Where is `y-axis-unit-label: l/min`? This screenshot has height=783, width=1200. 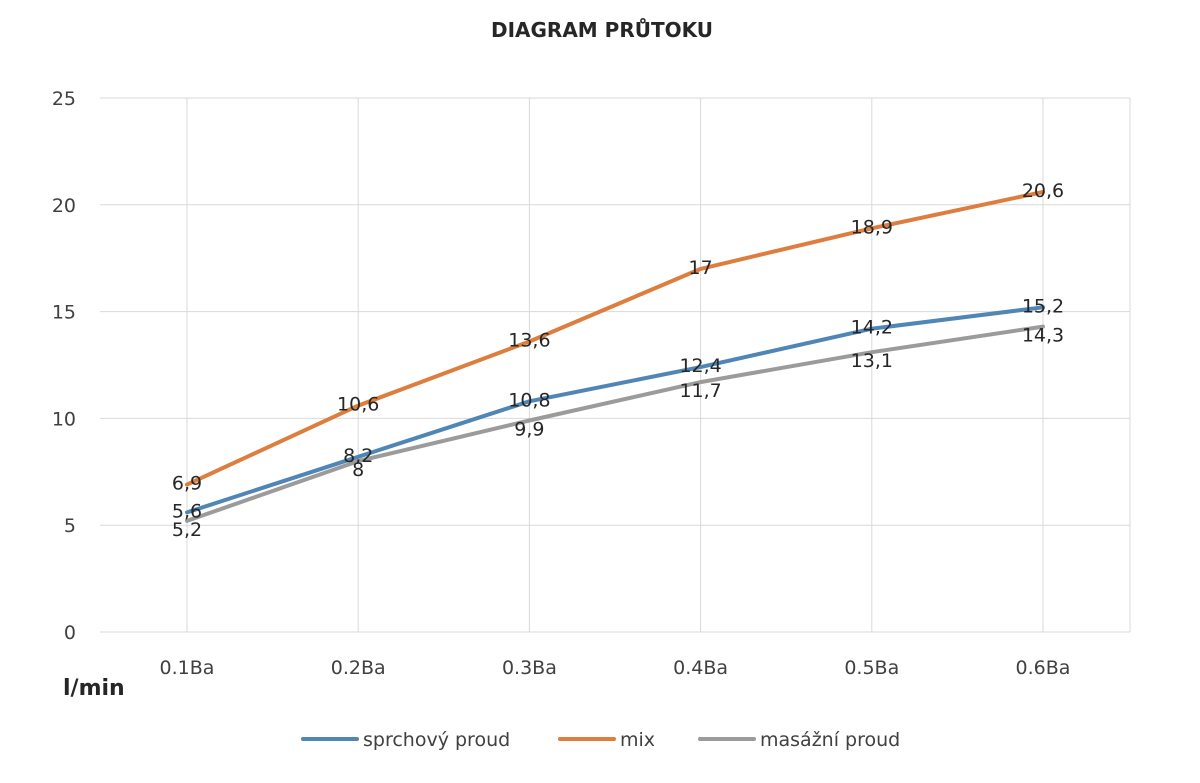
y-axis-unit-label: l/min is located at coordinates (94, 688).